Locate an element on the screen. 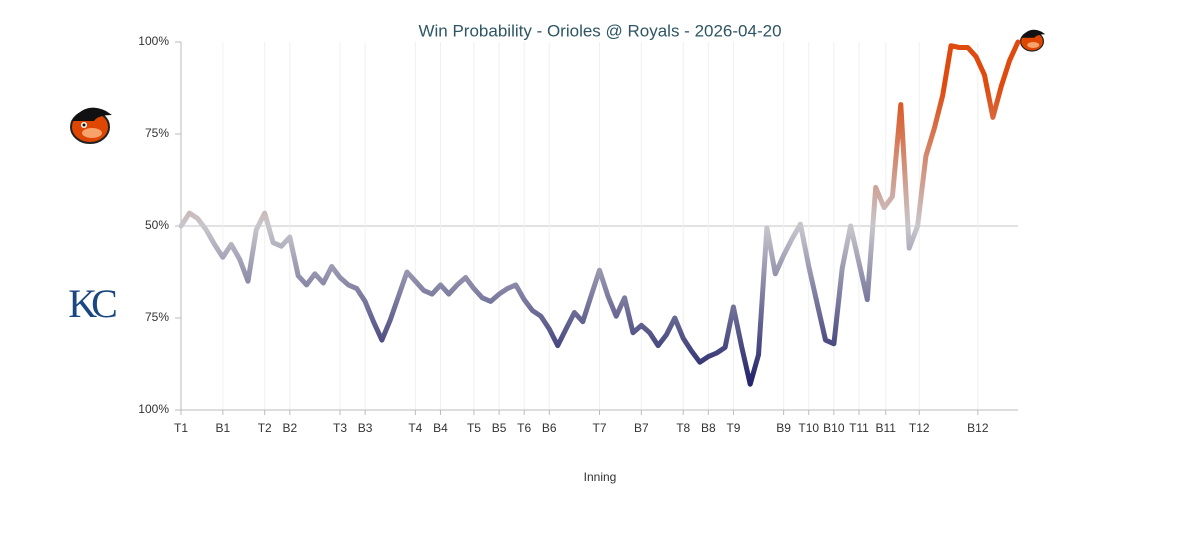 The image size is (1200, 556). x-tick-label: B5 is located at coordinates (499, 428).